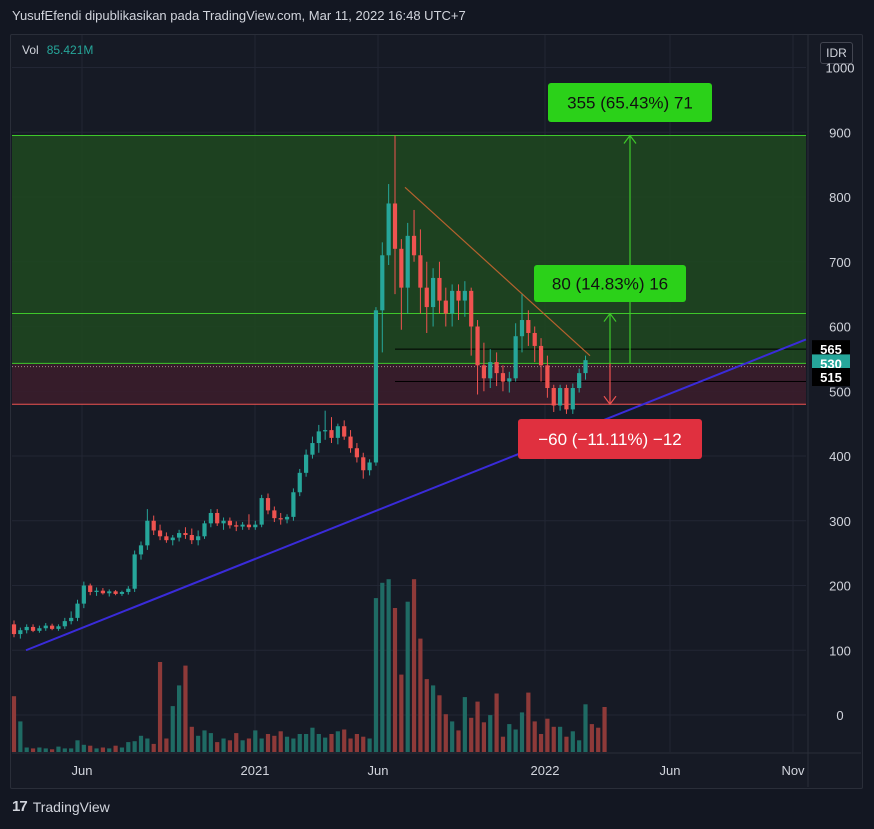 The height and width of the screenshot is (829, 874). What do you see at coordinates (497, 271) in the screenshot?
I see `resistance-trendline` at bounding box center [497, 271].